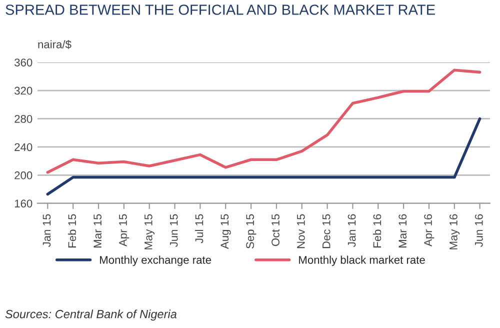  What do you see at coordinates (46, 230) in the screenshot?
I see `x-tick-label: Jan 15` at bounding box center [46, 230].